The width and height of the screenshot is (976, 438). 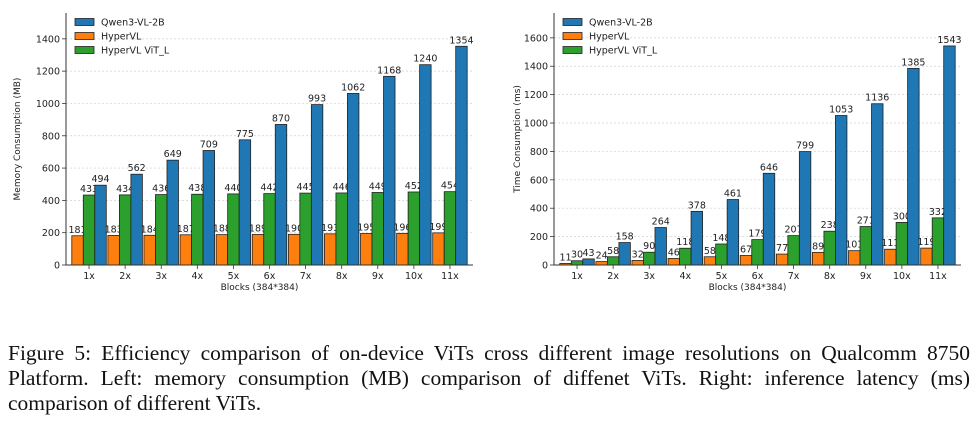 What do you see at coordinates (539, 180) in the screenshot?
I see `y-tick-label: 600` at bounding box center [539, 180].